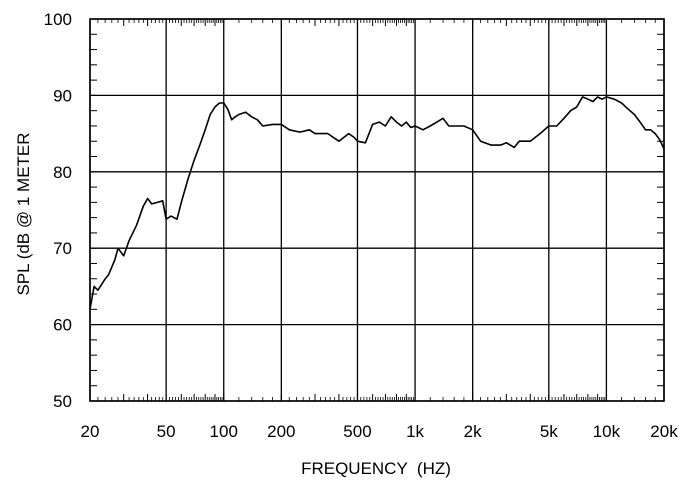 This screenshot has height=490, width=690. I want to click on y-tick-label: 90, so click(62, 95).